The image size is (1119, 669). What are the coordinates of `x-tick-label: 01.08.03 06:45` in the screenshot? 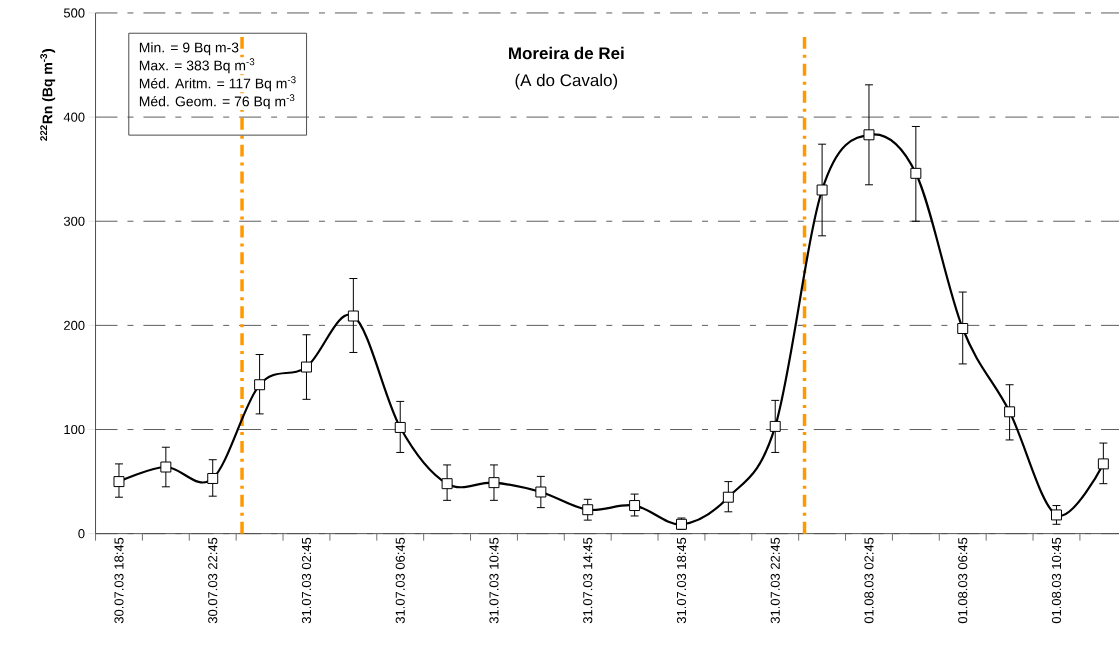 It's located at (963, 580).